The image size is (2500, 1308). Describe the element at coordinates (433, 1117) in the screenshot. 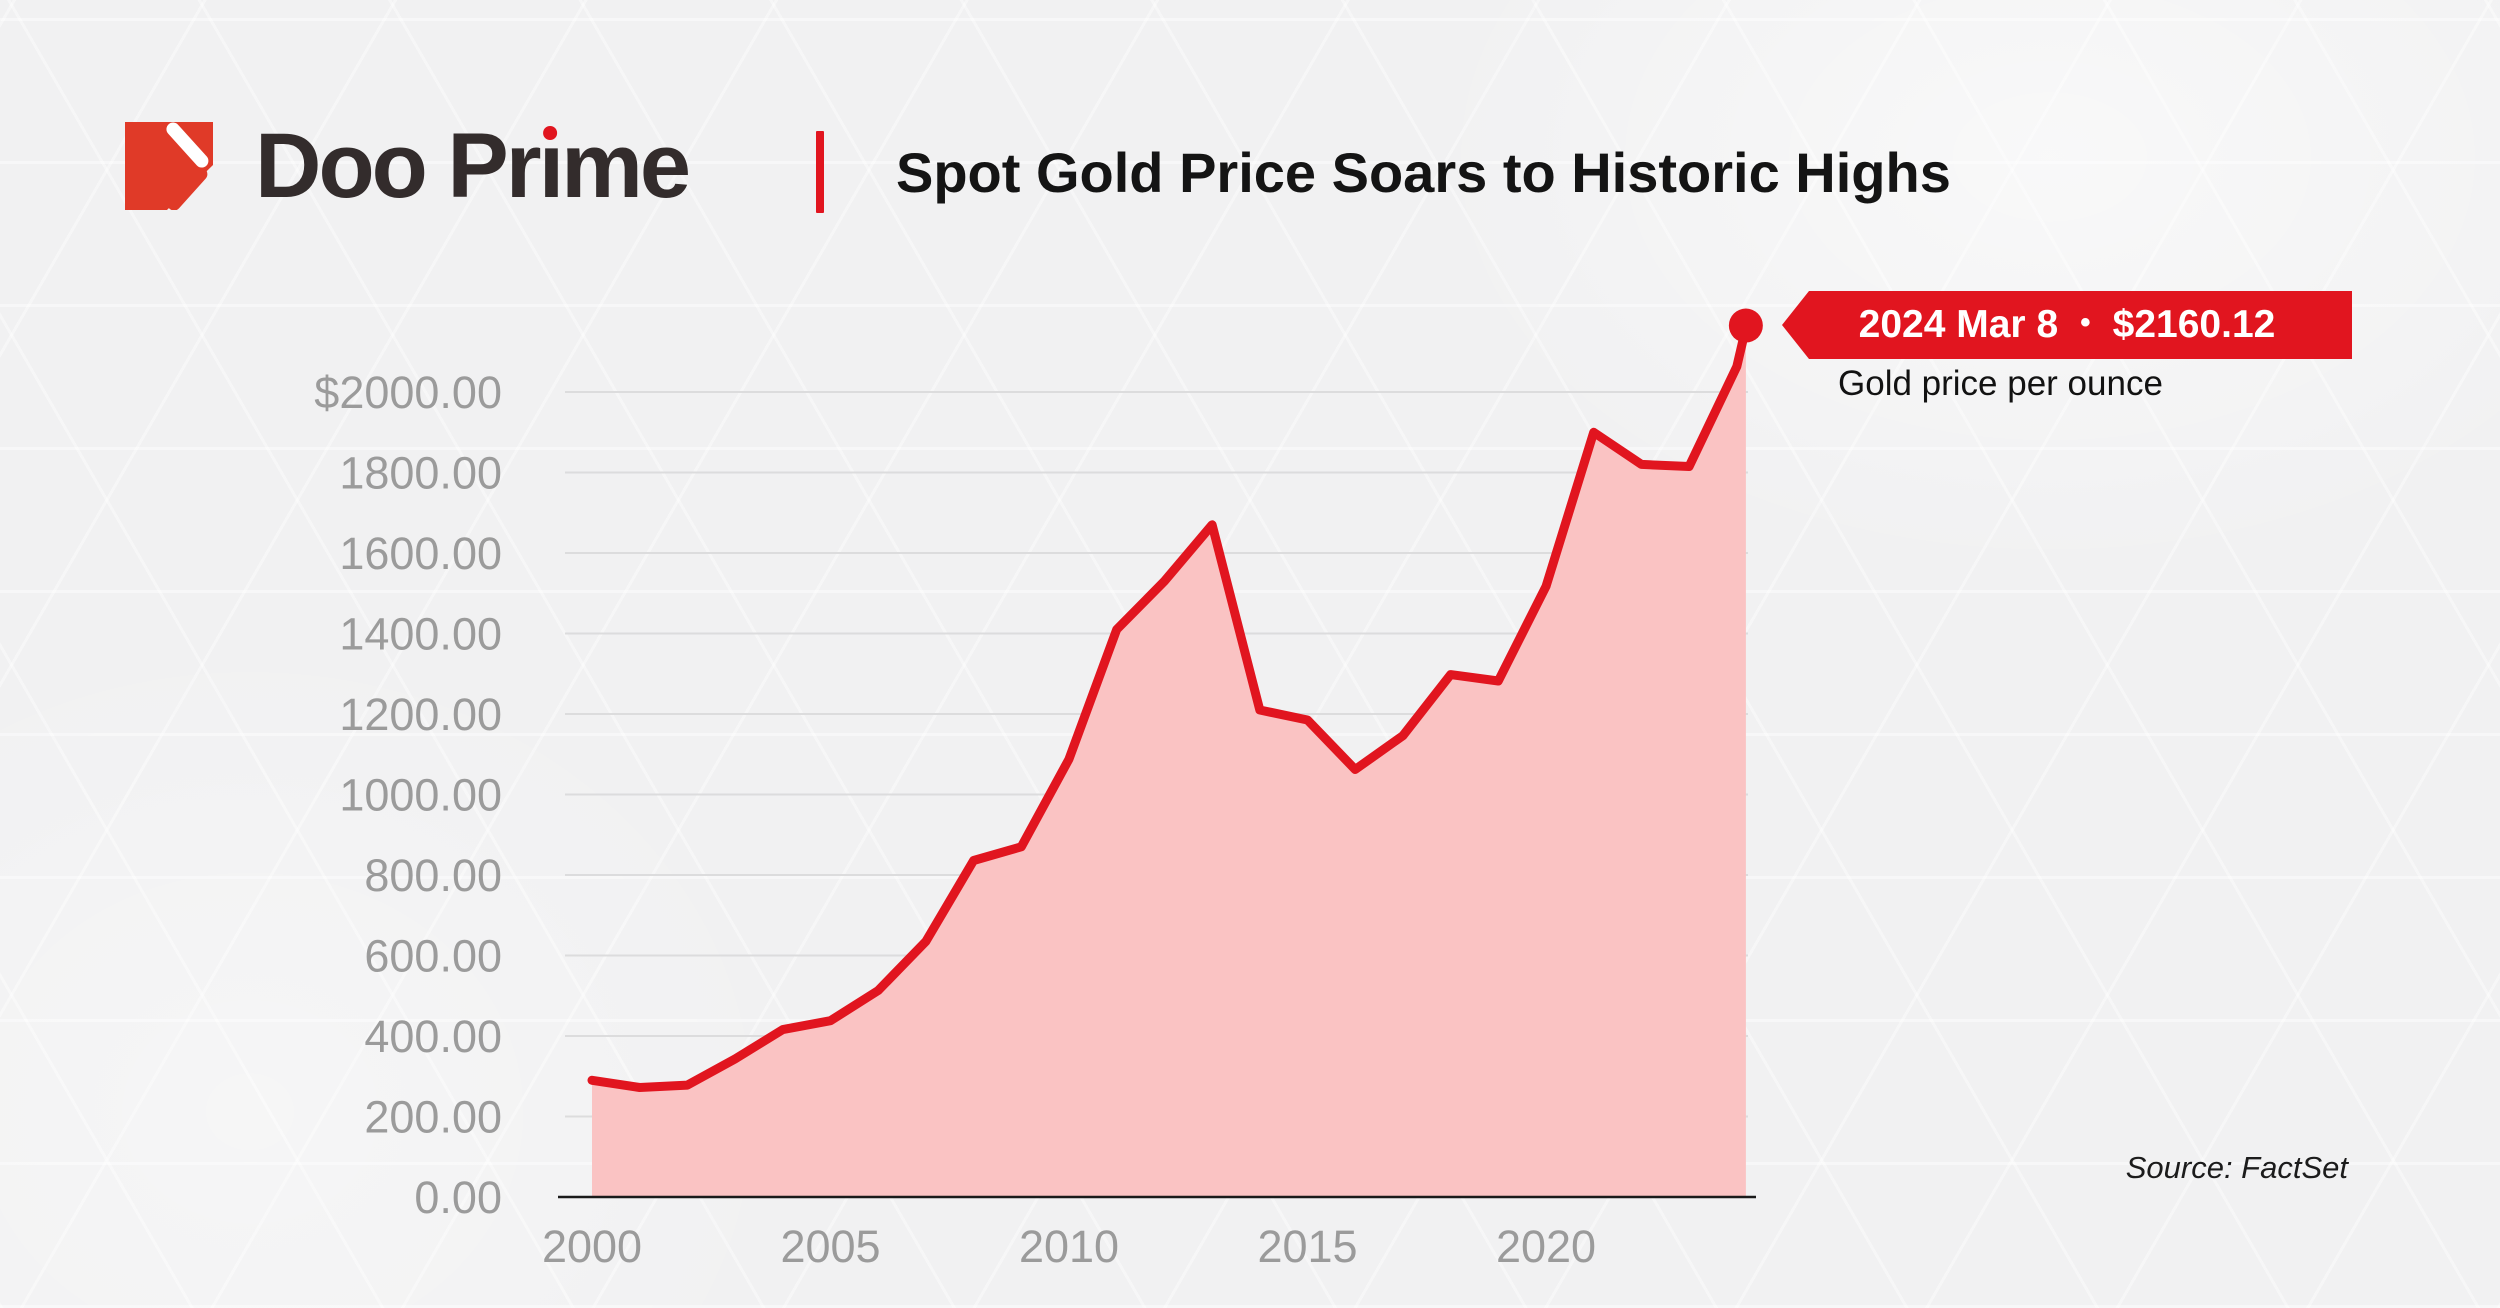

I see `y-tick-label: 200.00` at that location.